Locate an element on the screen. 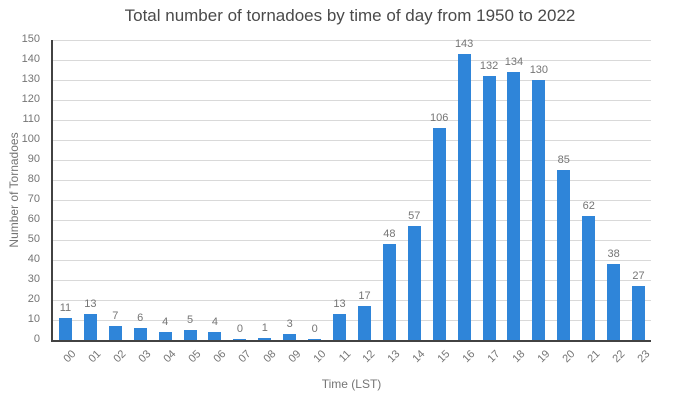 The image size is (700, 400). x-tick-label: 06 is located at coordinates (220, 357).